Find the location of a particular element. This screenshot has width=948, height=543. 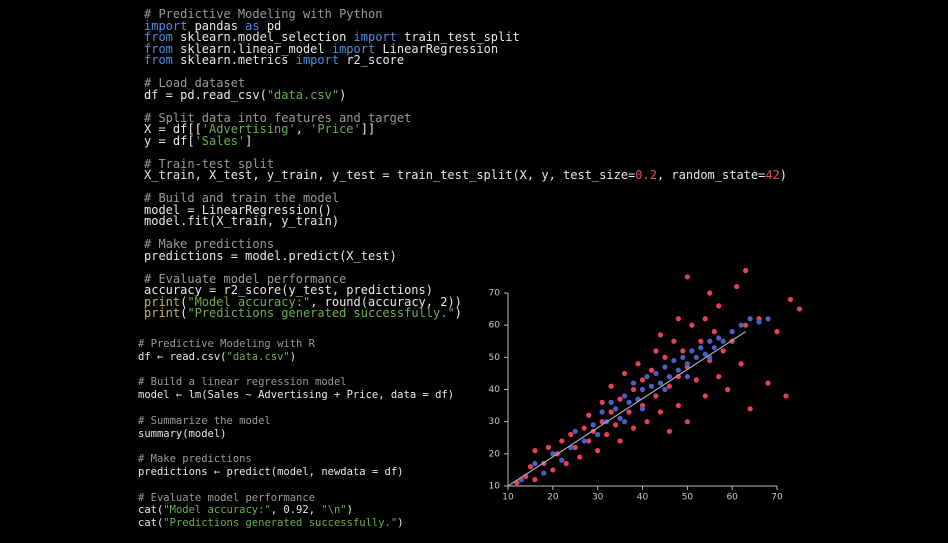

code-line: model.fit(X_train, y_train) is located at coordinates (465, 221).